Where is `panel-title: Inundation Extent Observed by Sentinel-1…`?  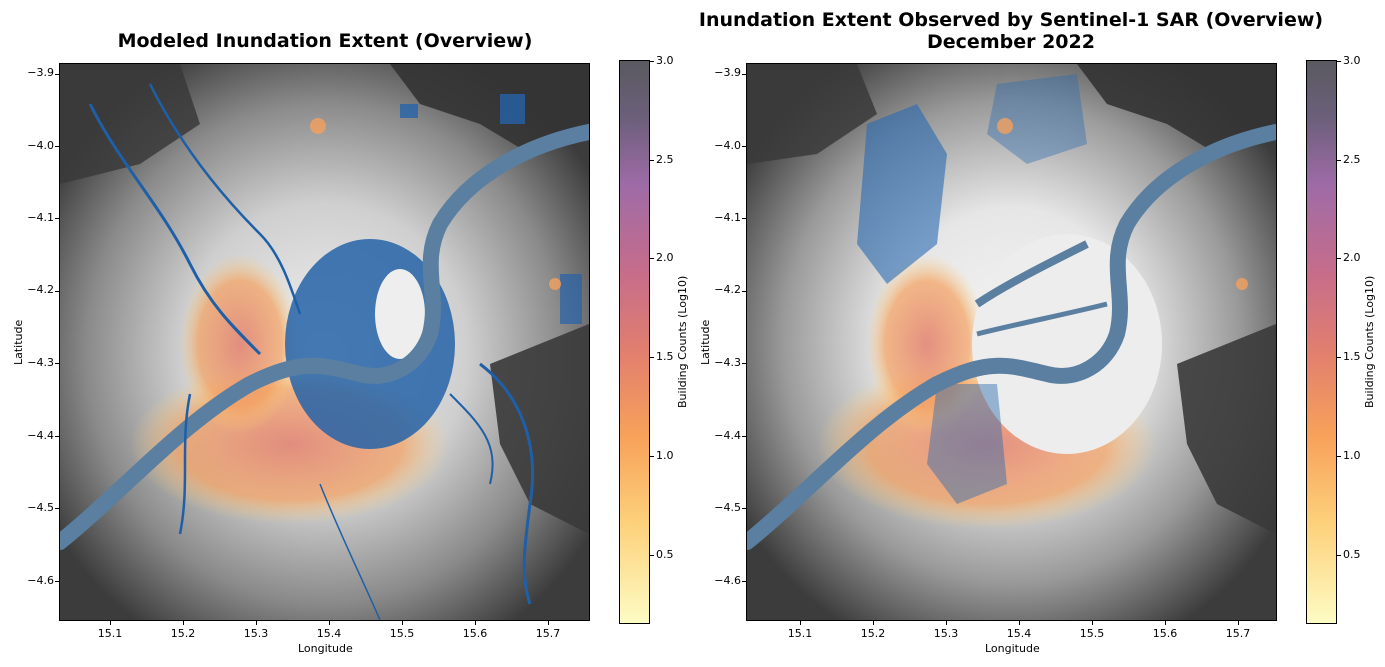
panel-title: Inundation Extent Observed by Sentinel-1… is located at coordinates (1011, 20).